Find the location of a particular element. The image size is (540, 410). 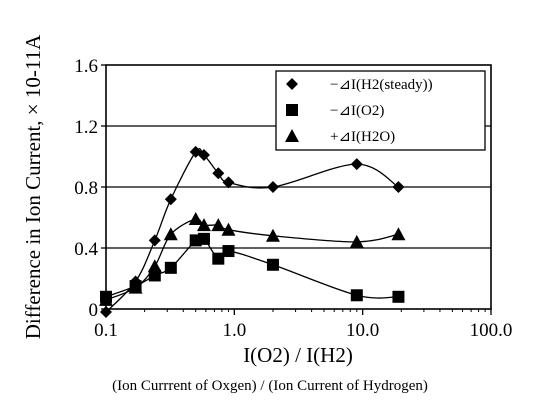

legend-marker-square is located at coordinates (292, 110).